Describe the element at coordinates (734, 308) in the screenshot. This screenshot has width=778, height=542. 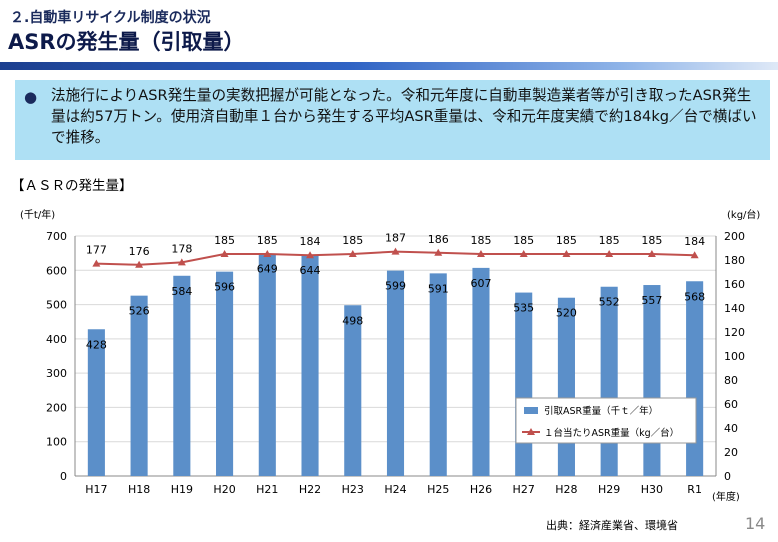
I see `y2-tick-label: 140` at that location.